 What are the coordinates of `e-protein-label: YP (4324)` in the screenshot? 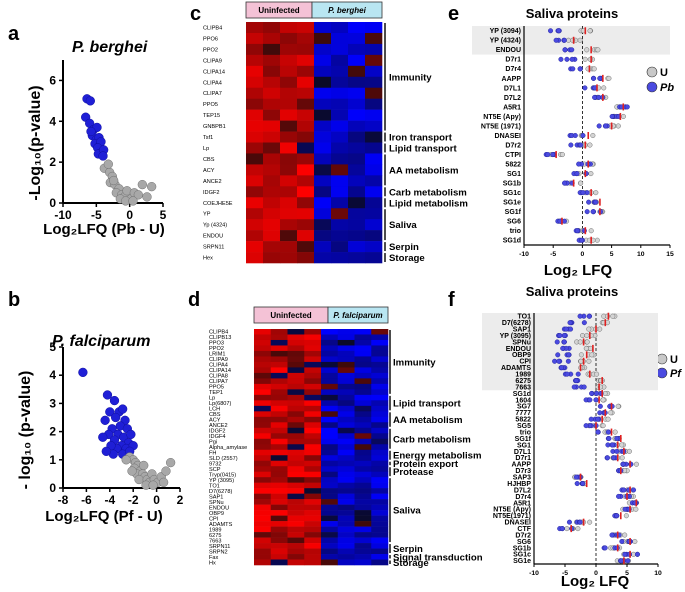 It's located at (505, 41).